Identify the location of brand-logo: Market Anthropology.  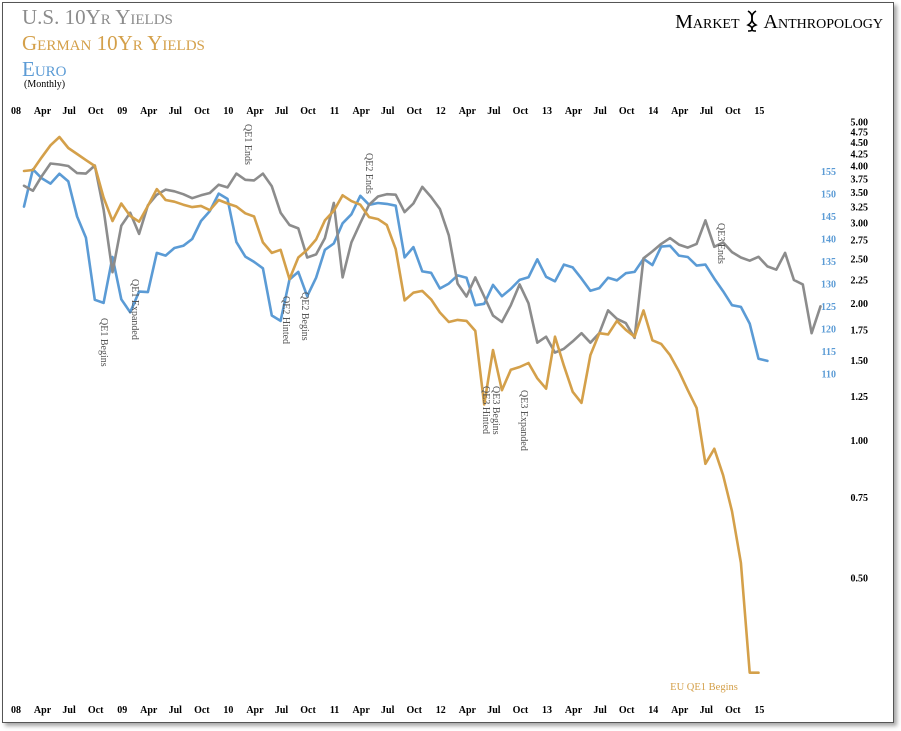
(779, 22).